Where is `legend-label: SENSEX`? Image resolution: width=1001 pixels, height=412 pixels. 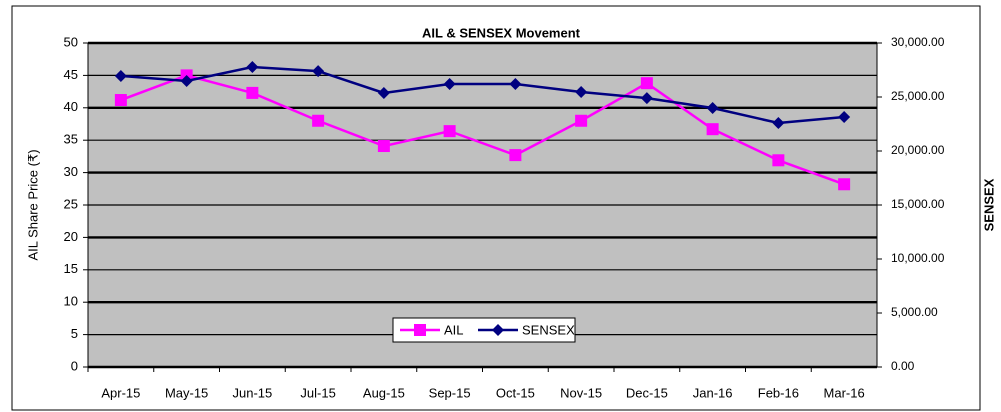
legend-label: SENSEX is located at coordinates (548, 329).